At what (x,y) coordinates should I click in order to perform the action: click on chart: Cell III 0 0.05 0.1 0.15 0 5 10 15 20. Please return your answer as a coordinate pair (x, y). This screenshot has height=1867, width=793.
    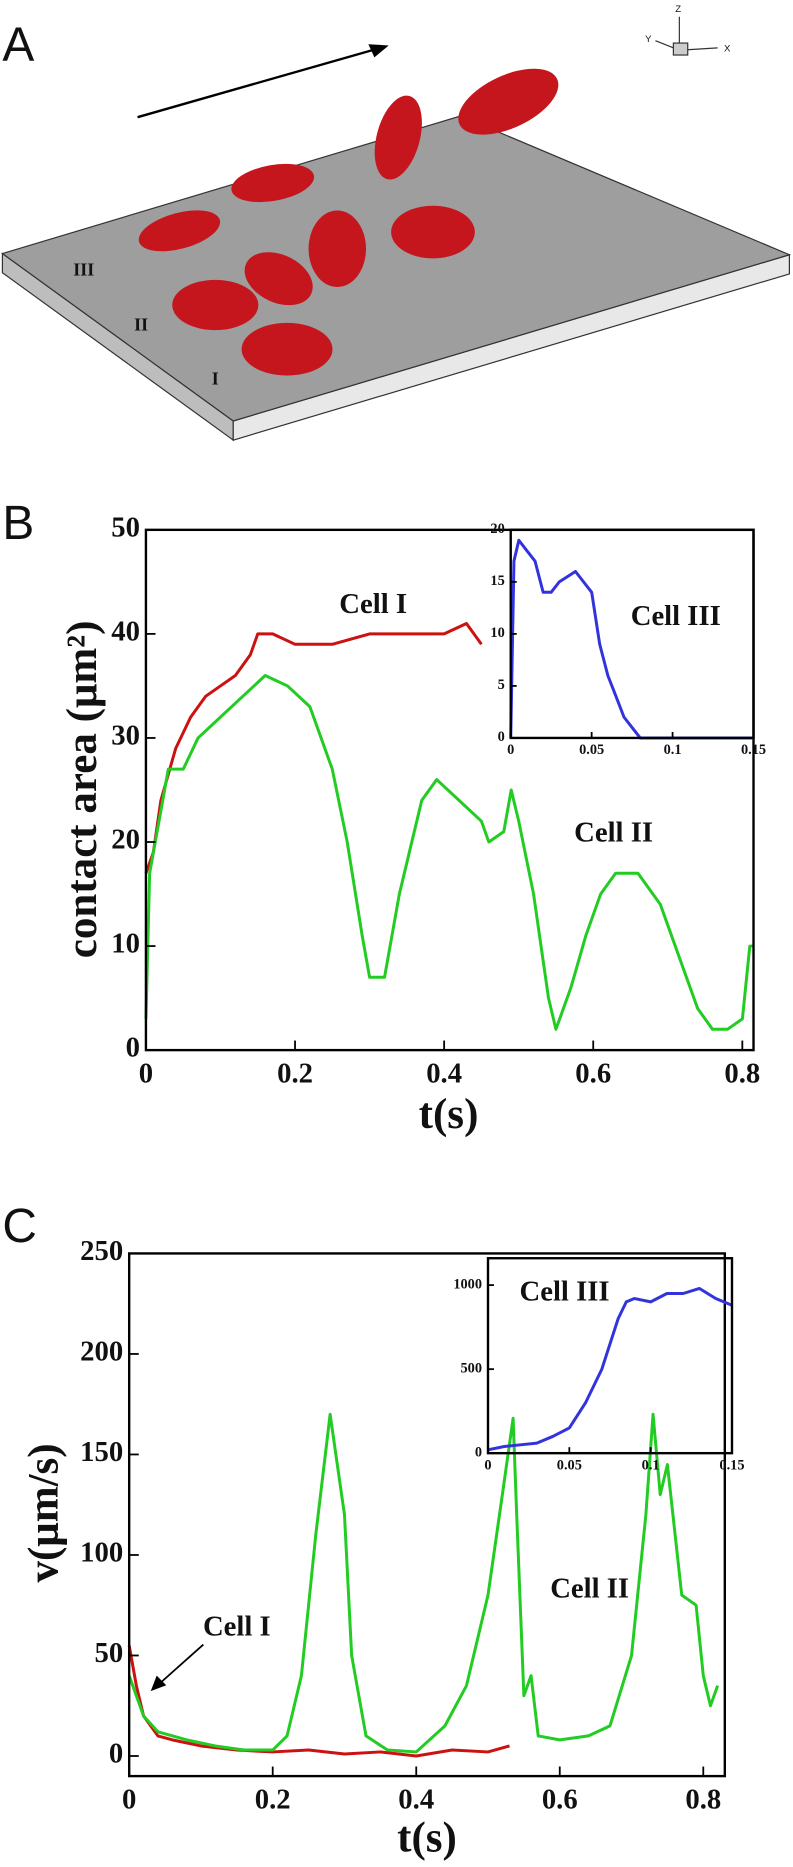
    Looking at the image, I should click on (628, 639).